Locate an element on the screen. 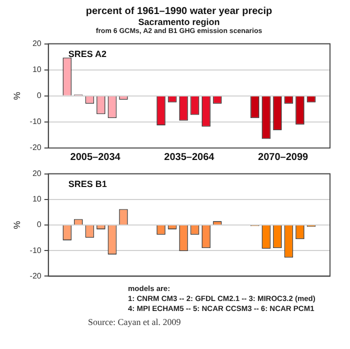  source-note: Source: Cayan et al. 2009 is located at coordinates (135, 323).